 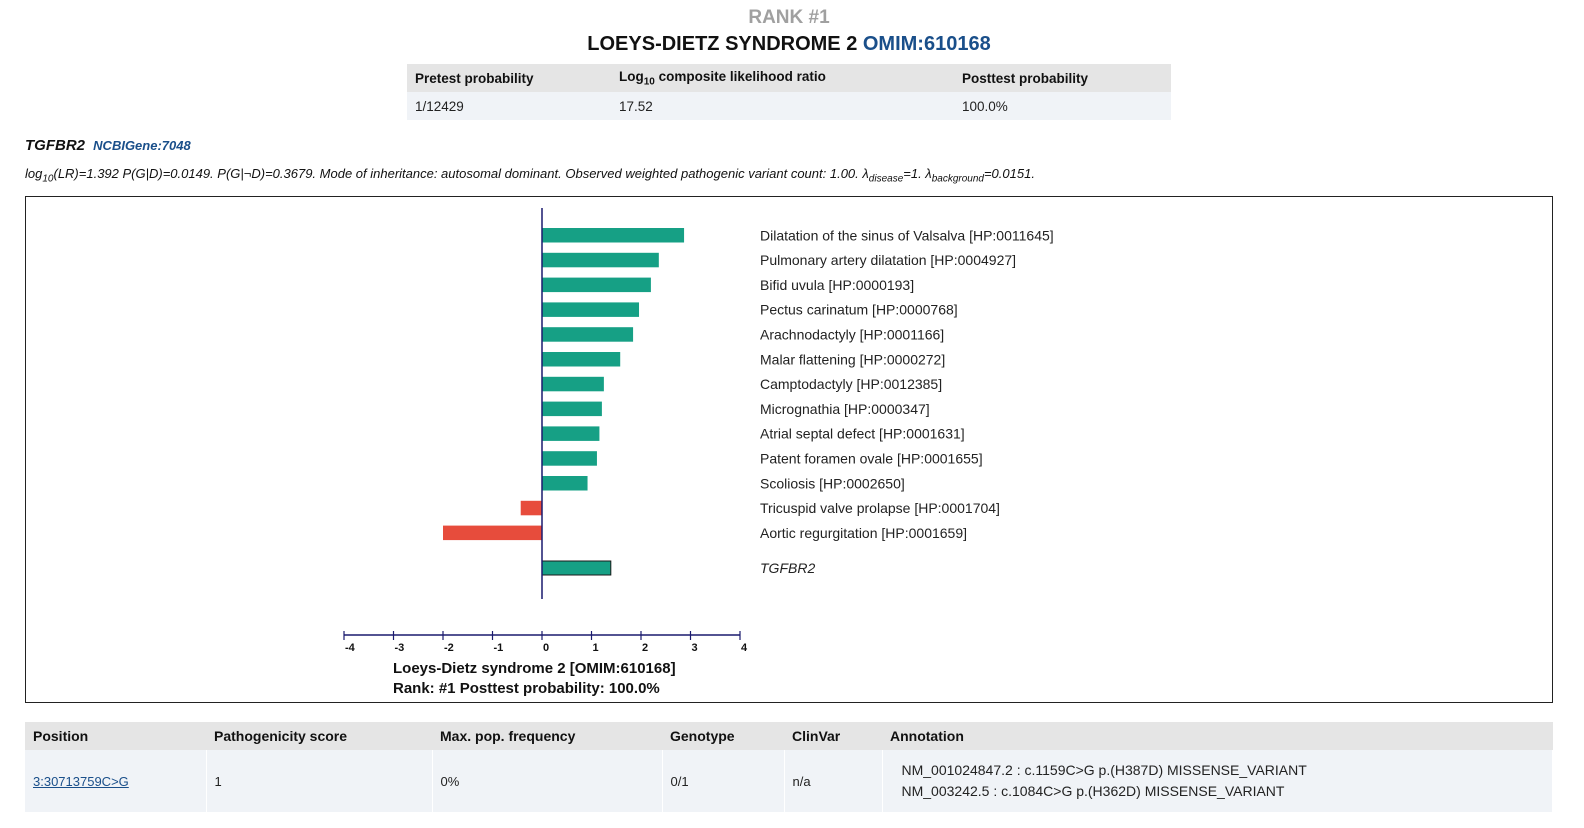 What do you see at coordinates (723, 736) in the screenshot?
I see `col-genotype: Genotype` at bounding box center [723, 736].